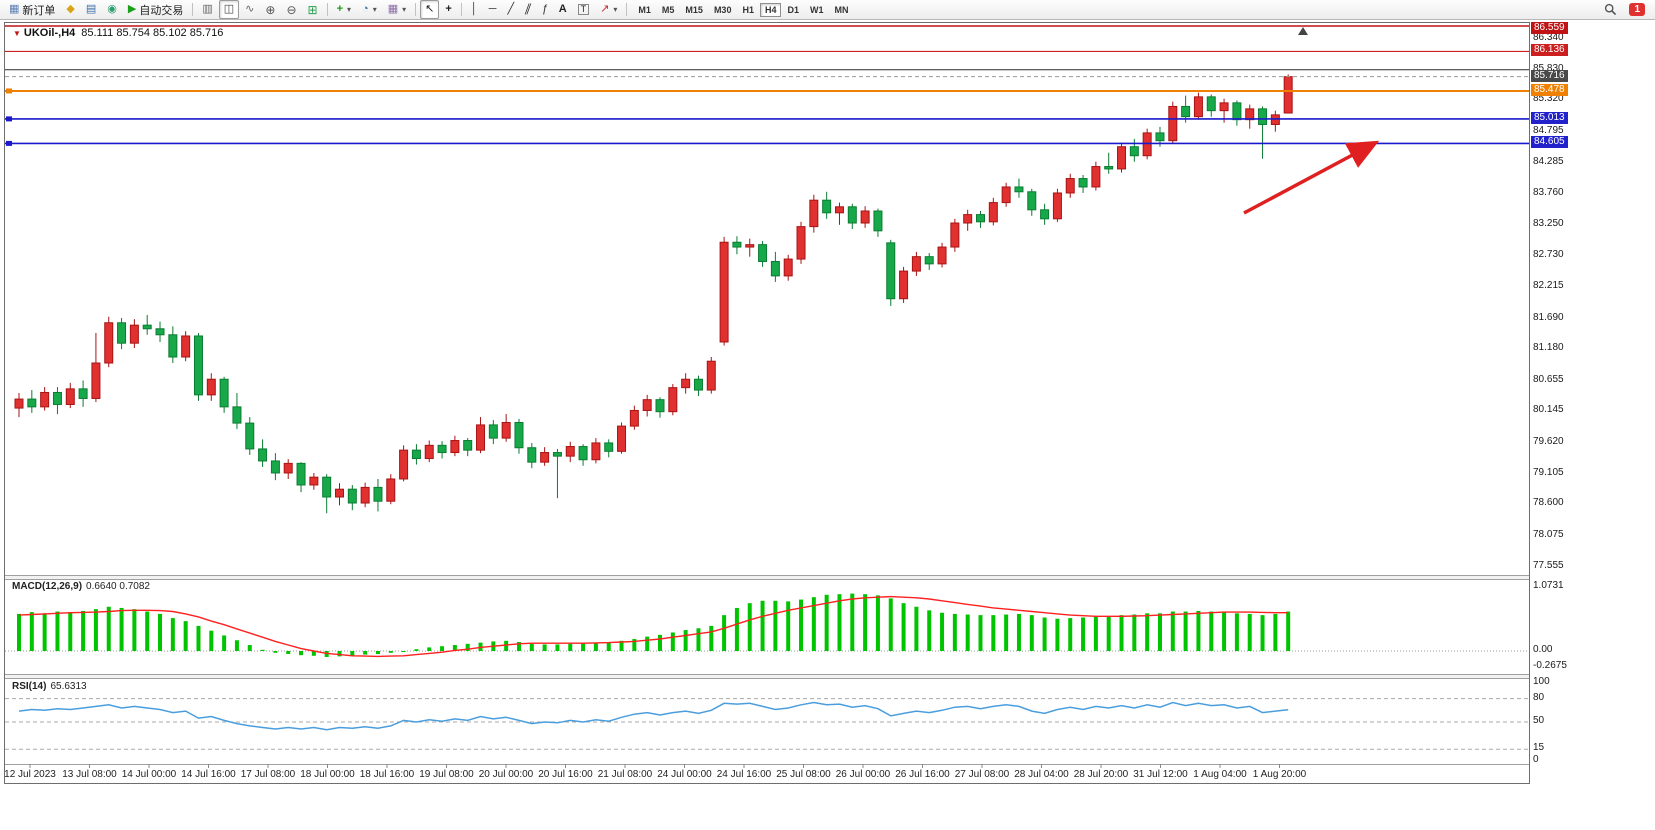 This screenshot has width=1655, height=830. I want to click on trendline-tool-button: ╱, so click(510, 9).